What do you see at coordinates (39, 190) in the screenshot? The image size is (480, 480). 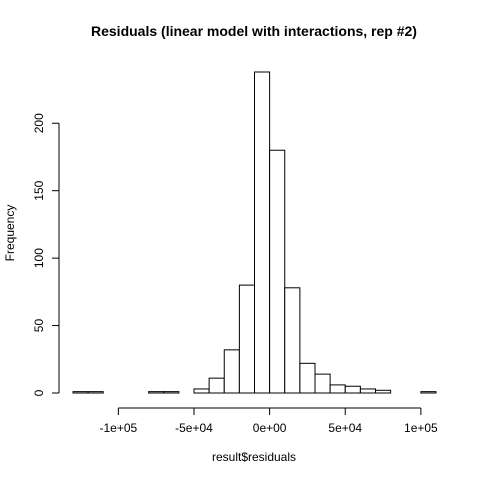 I see `y-tick-label: 150` at bounding box center [39, 190].